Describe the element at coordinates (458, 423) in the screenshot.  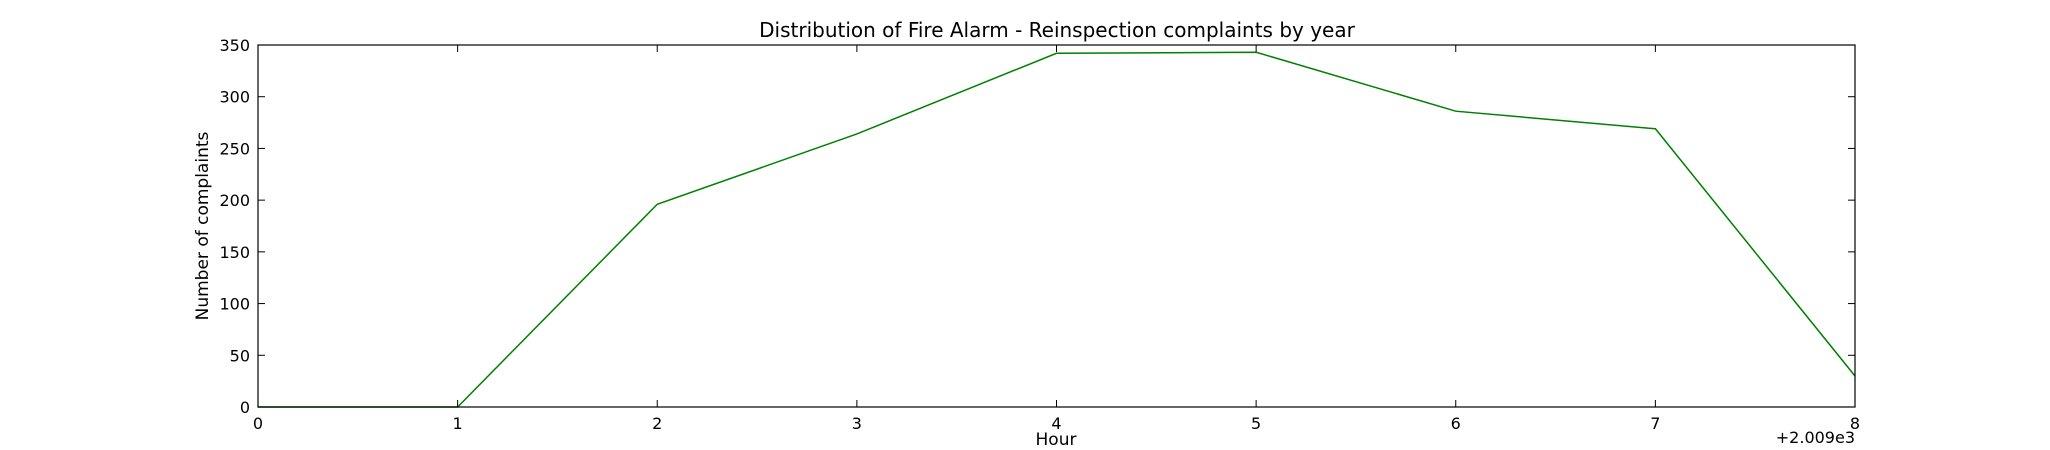
I see `x-tick-label: 1` at that location.